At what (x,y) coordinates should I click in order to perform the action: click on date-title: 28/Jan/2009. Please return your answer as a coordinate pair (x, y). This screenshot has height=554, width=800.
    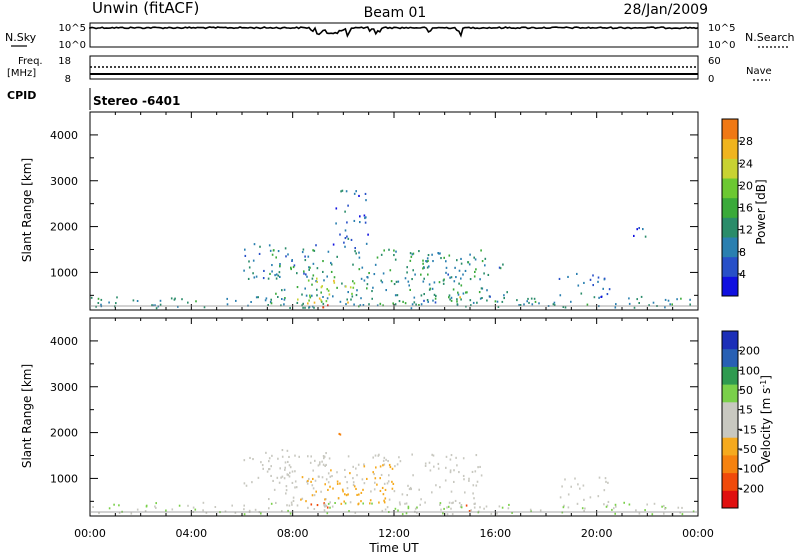
    Looking at the image, I should click on (666, 10).